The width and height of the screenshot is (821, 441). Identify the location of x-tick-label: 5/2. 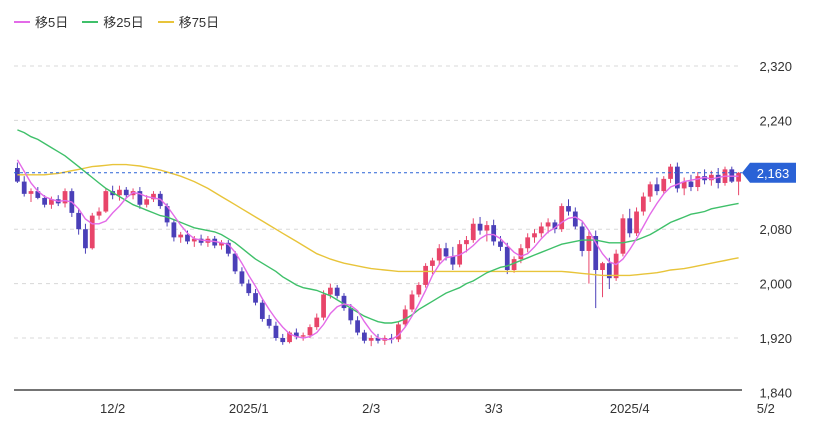
(766, 408).